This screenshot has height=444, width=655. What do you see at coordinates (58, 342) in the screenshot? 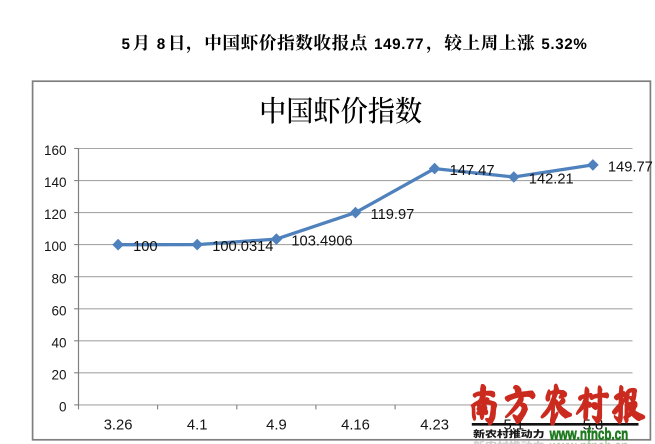
I see `svg-text: 40` at bounding box center [58, 342].